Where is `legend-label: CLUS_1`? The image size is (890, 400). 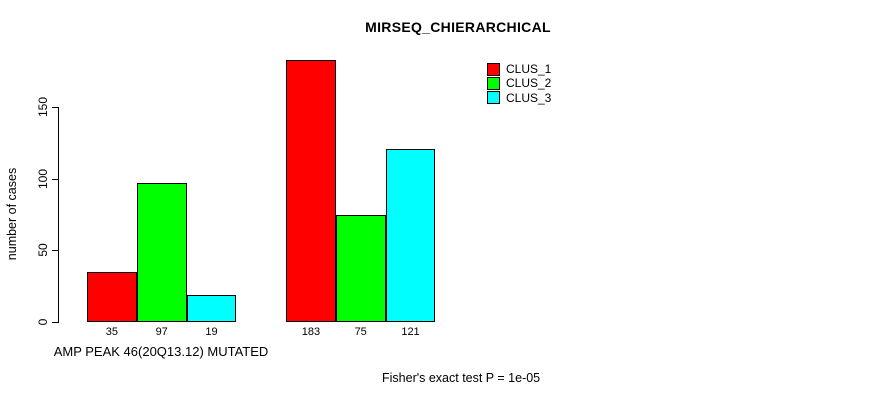 legend-label: CLUS_1 is located at coordinates (529, 69).